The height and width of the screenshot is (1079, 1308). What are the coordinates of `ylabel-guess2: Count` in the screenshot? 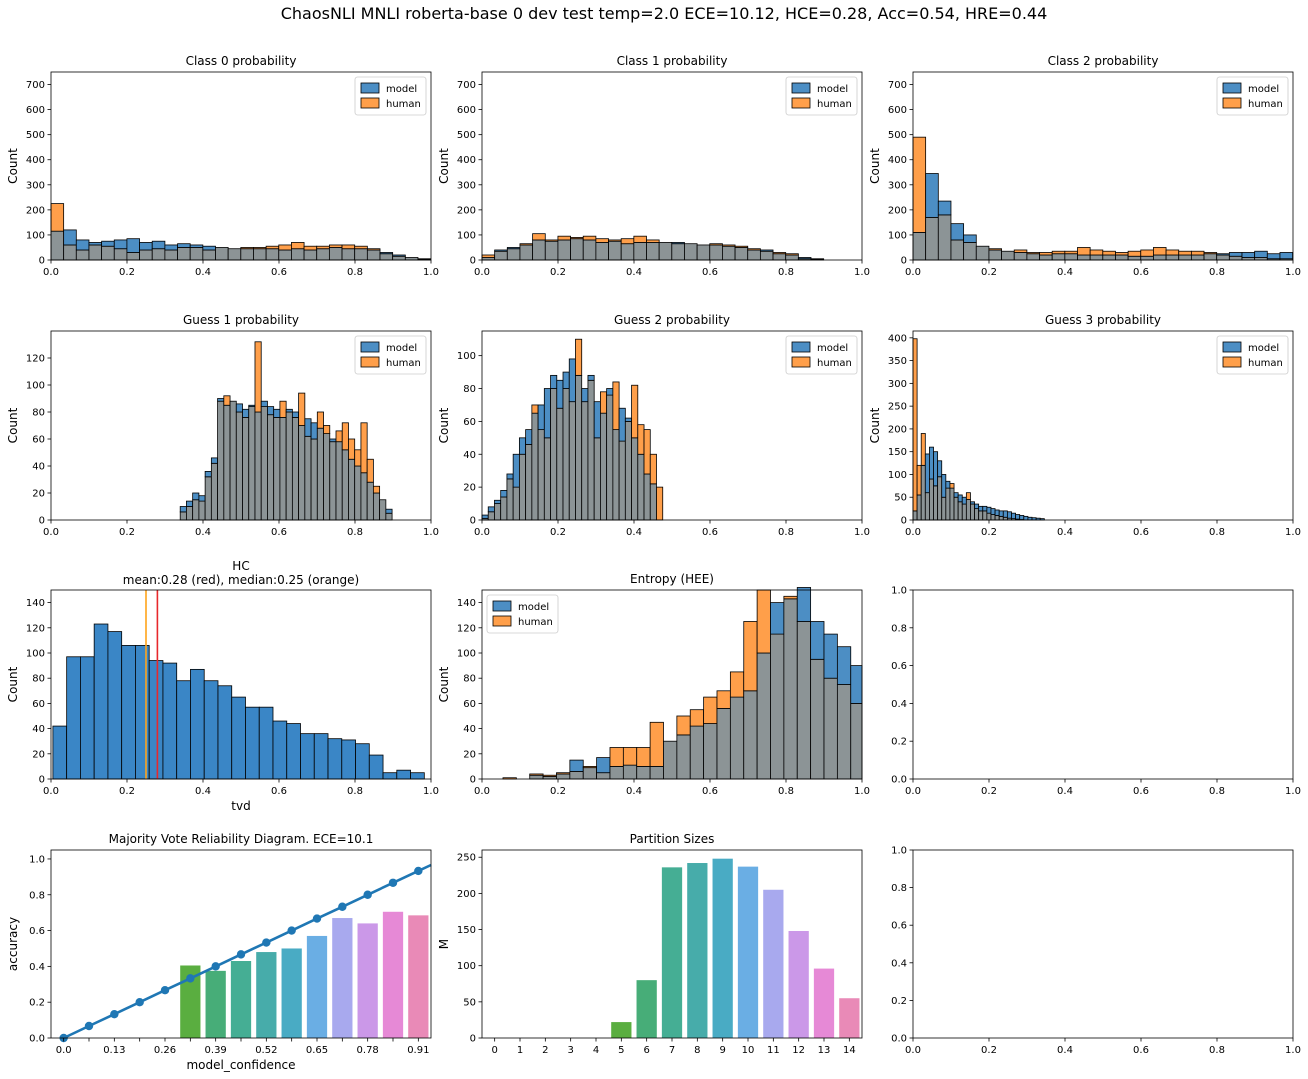 It's located at (444, 425).